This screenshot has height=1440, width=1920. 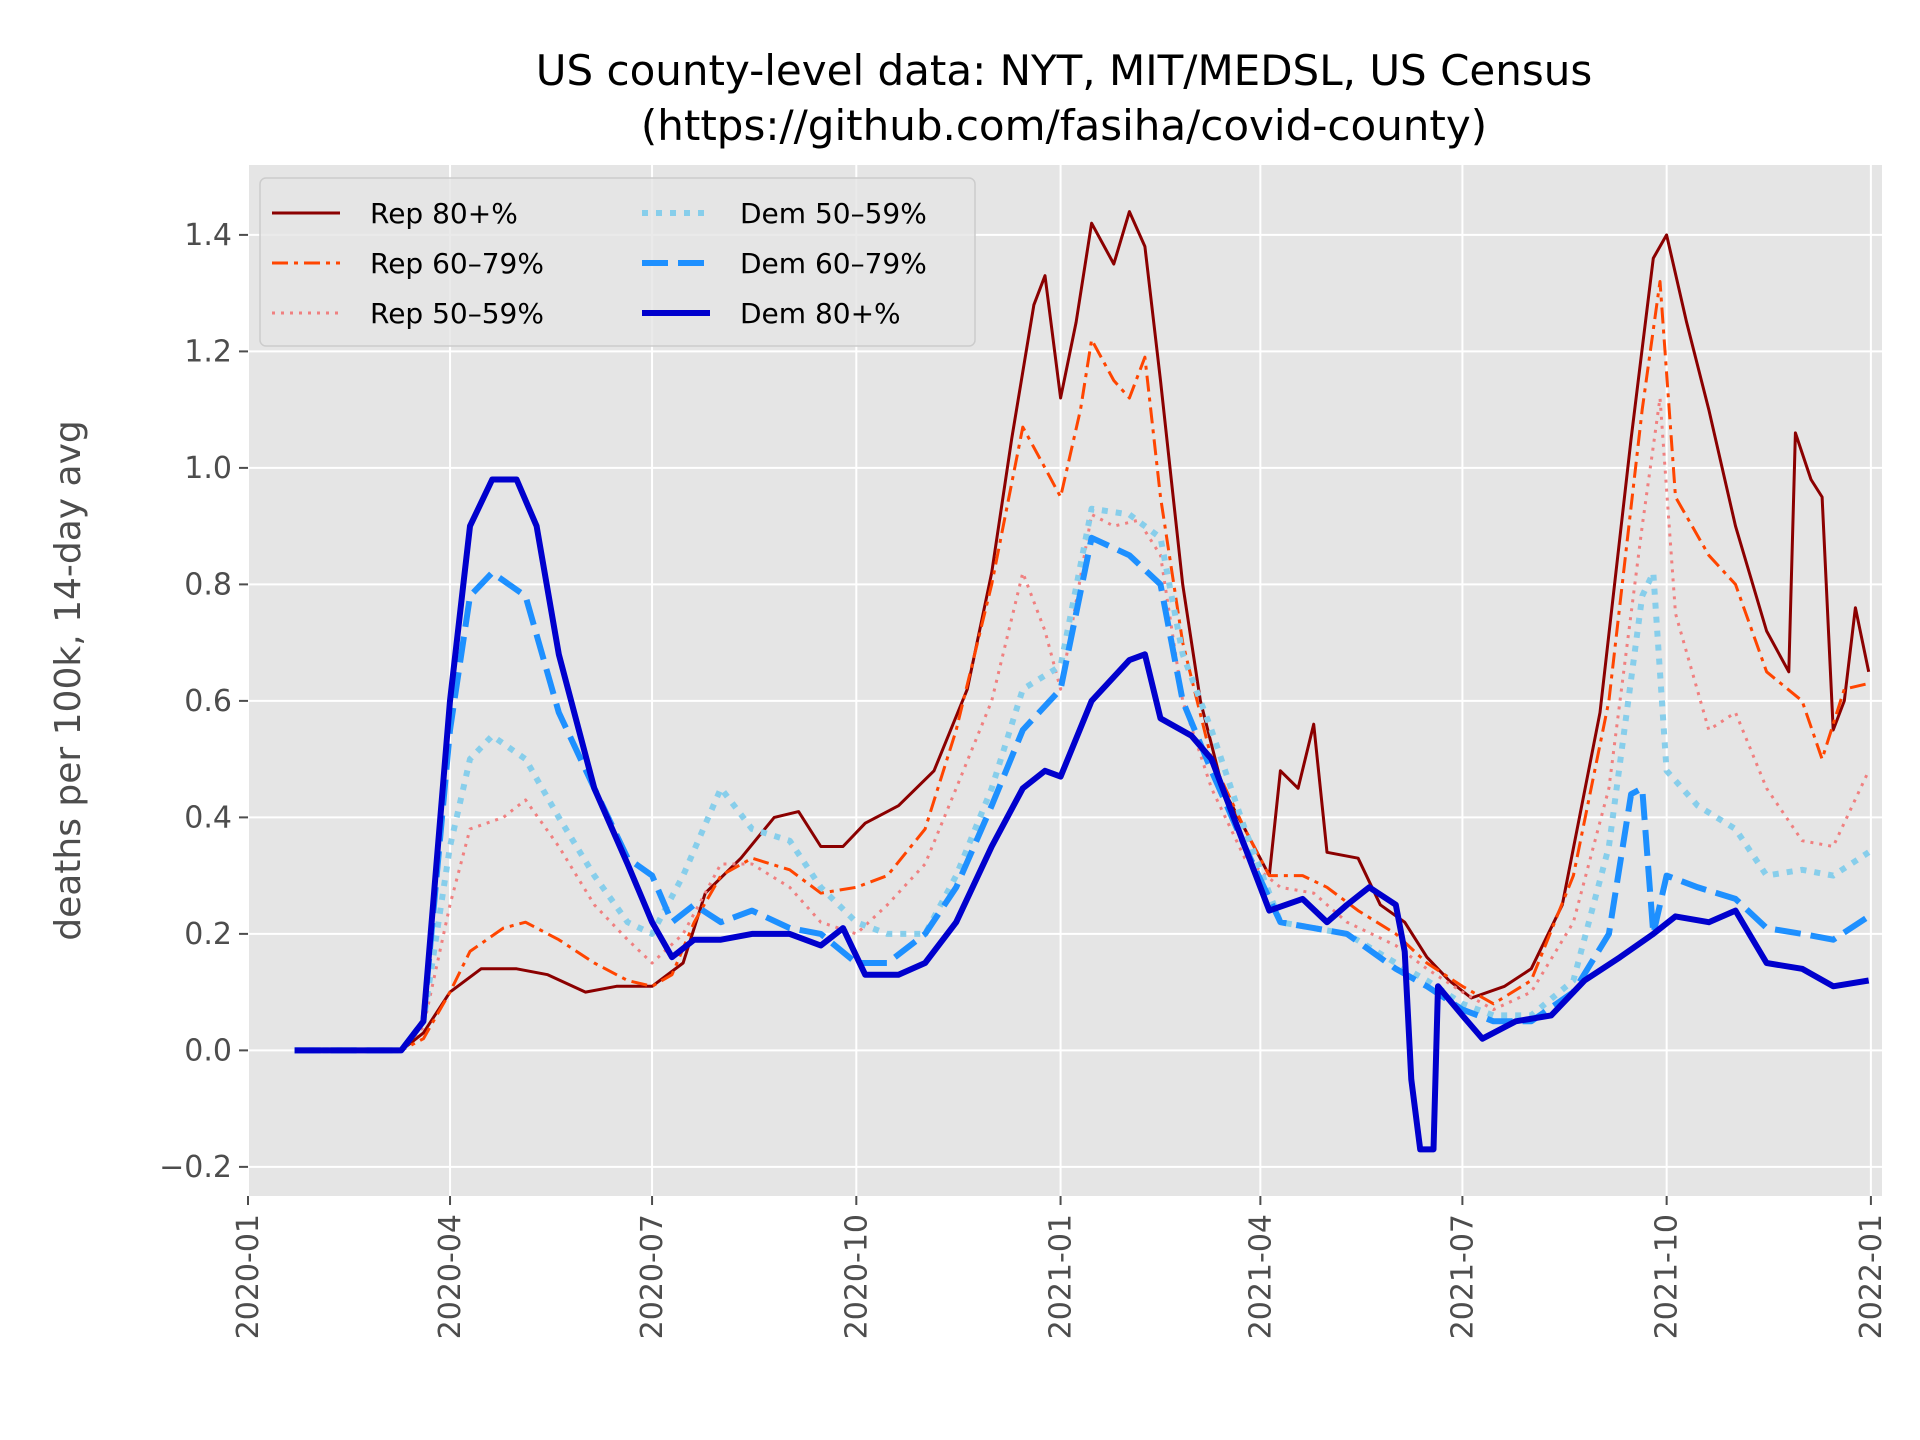 I want to click on y-tick-label: 1.4, so click(x=208, y=235).